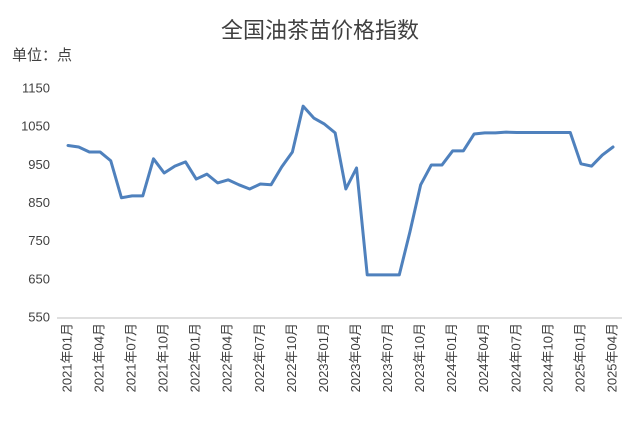 Image resolution: width=640 pixels, height=432 pixels. Describe the element at coordinates (66, 357) in the screenshot. I see `x-tick-label: 2021年01月` at that location.